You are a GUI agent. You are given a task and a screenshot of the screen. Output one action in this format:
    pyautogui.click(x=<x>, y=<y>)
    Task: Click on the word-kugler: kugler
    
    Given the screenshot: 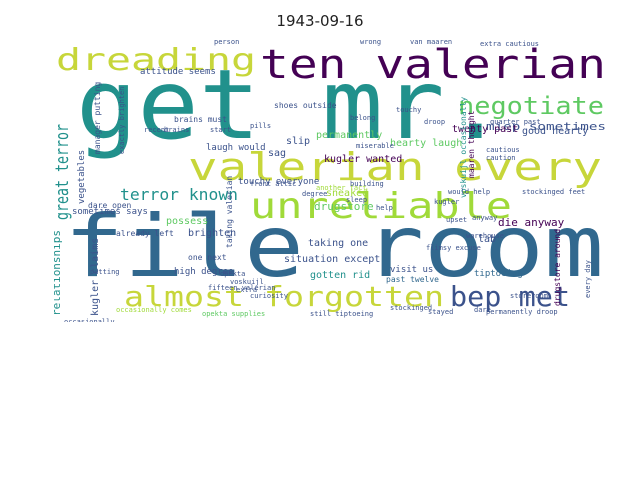 What is the action you would take?
    pyautogui.click(x=446, y=202)
    